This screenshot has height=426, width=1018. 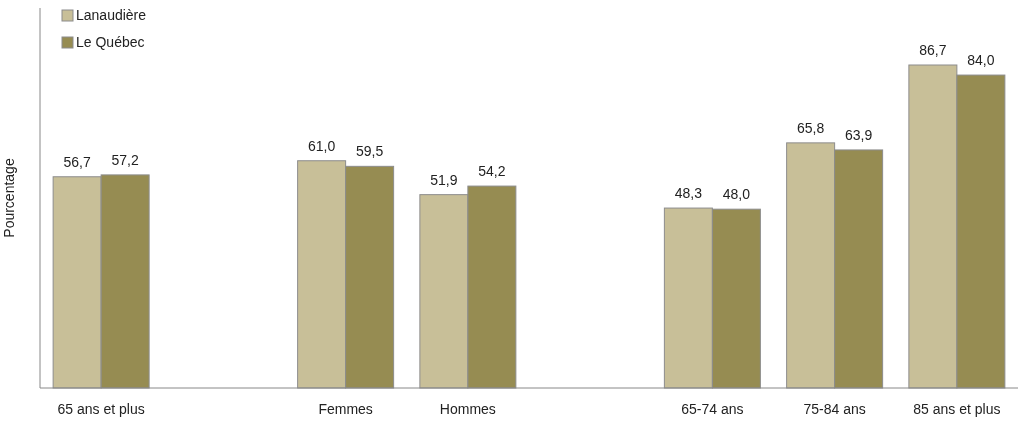 I want to click on legend-label: Lanaudière, so click(x=111, y=15).